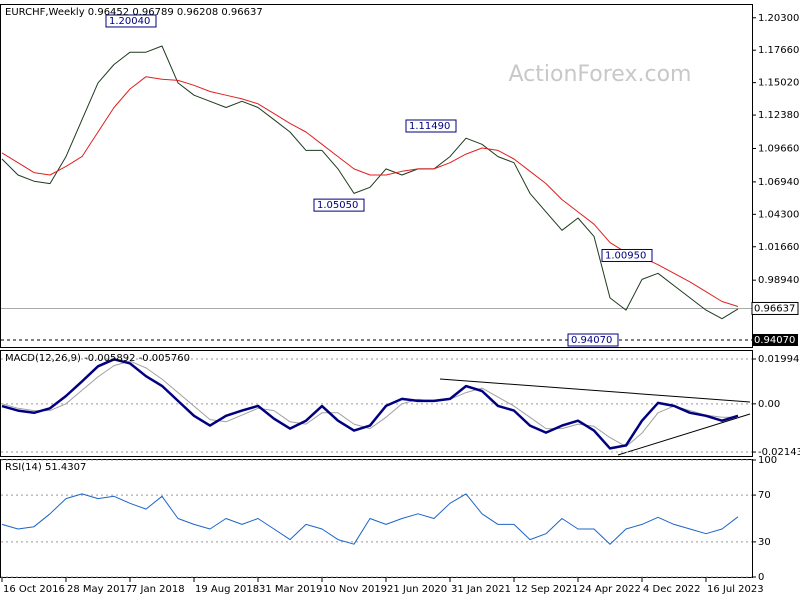 This screenshot has height=600, width=800. What do you see at coordinates (546, 589) in the screenshot?
I see `x-tick-label: 12 Sep 2021` at bounding box center [546, 589].